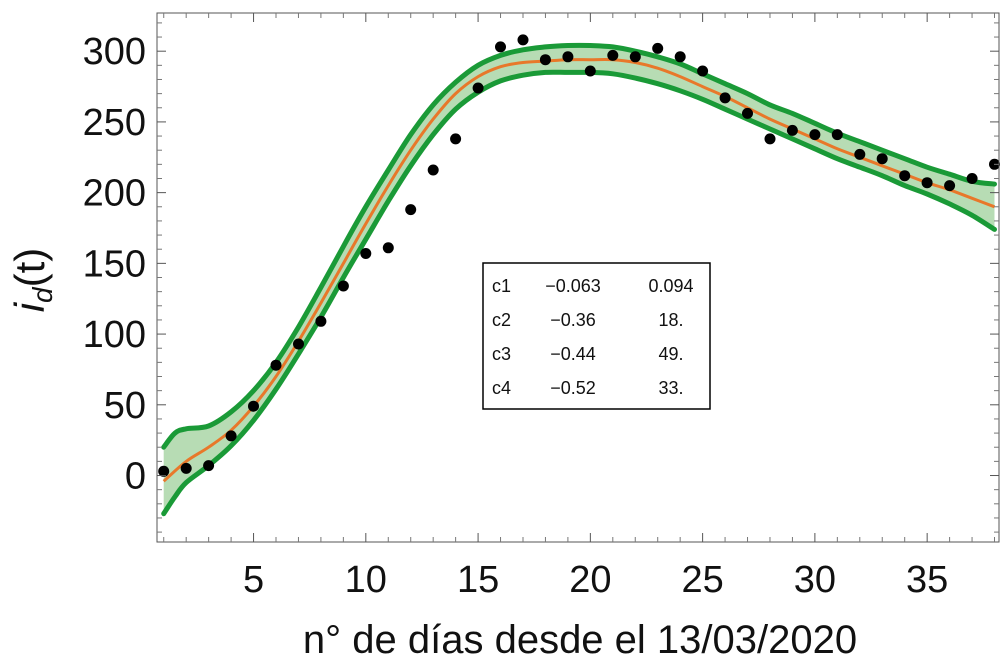  I want to click on x-tick-label: 5, so click(253, 580).